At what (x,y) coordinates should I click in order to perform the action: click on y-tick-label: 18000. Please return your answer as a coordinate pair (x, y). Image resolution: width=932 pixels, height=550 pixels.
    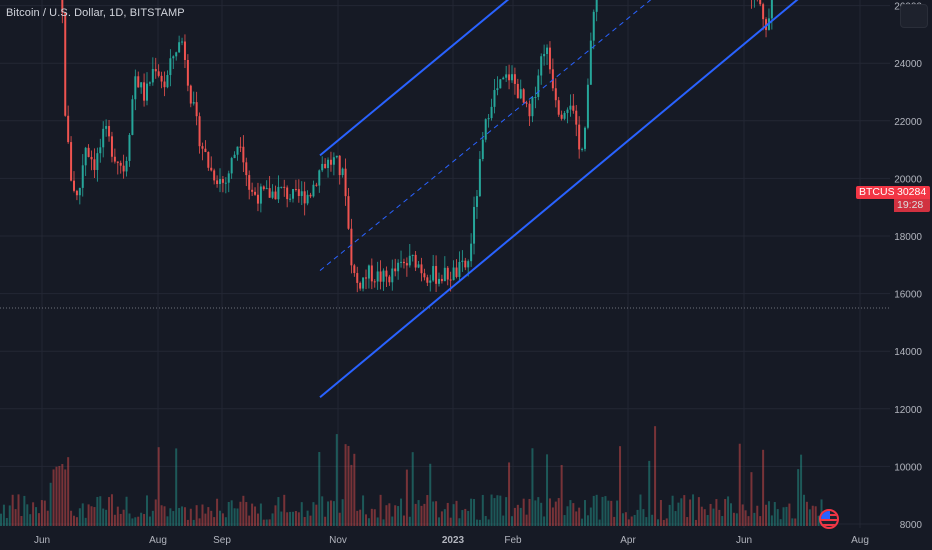
    Looking at the image, I should click on (908, 237).